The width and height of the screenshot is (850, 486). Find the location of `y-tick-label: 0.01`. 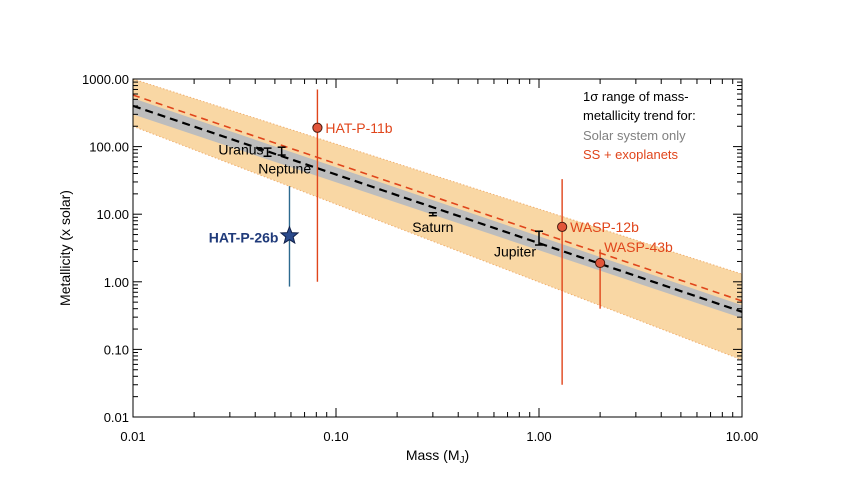

y-tick-label: 0.01 is located at coordinates (116, 417).